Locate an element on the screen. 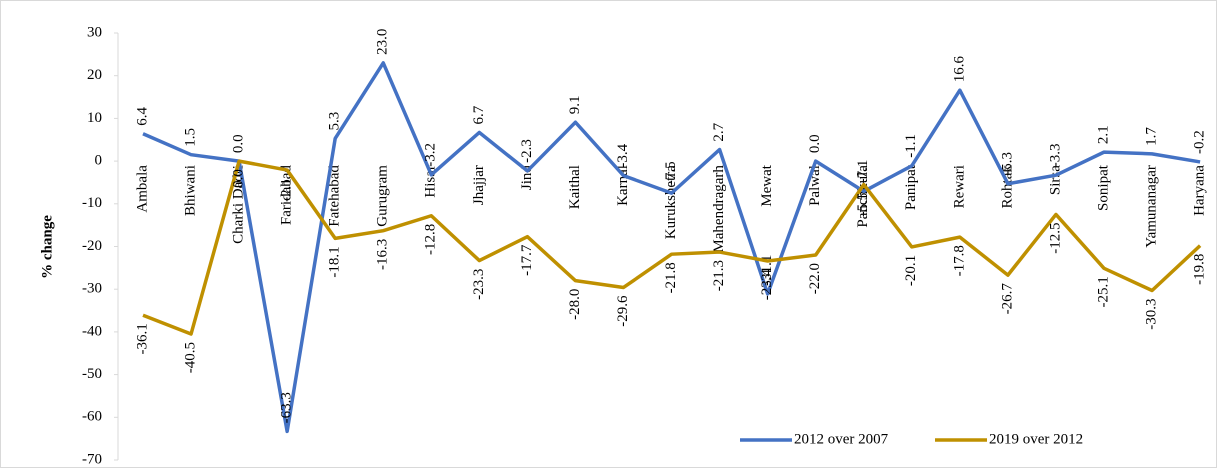 Image resolution: width=1217 pixels, height=468 pixels. data-label: -3.4 is located at coordinates (623, 155).